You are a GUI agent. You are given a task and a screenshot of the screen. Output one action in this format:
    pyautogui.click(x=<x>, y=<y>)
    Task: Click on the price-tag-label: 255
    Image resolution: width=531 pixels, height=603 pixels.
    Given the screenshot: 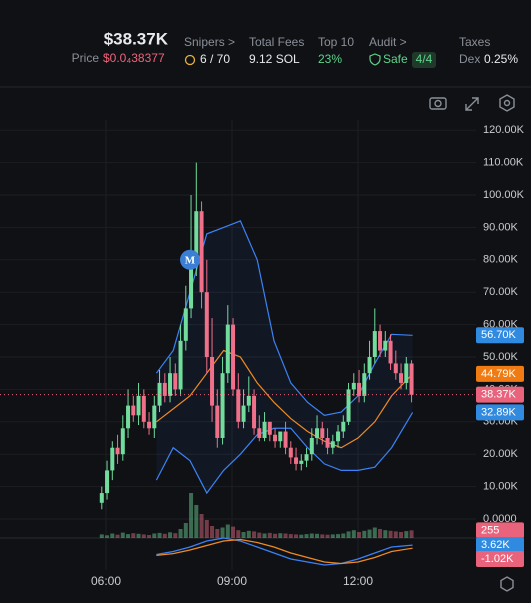 What is the action you would take?
    pyautogui.click(x=490, y=530)
    